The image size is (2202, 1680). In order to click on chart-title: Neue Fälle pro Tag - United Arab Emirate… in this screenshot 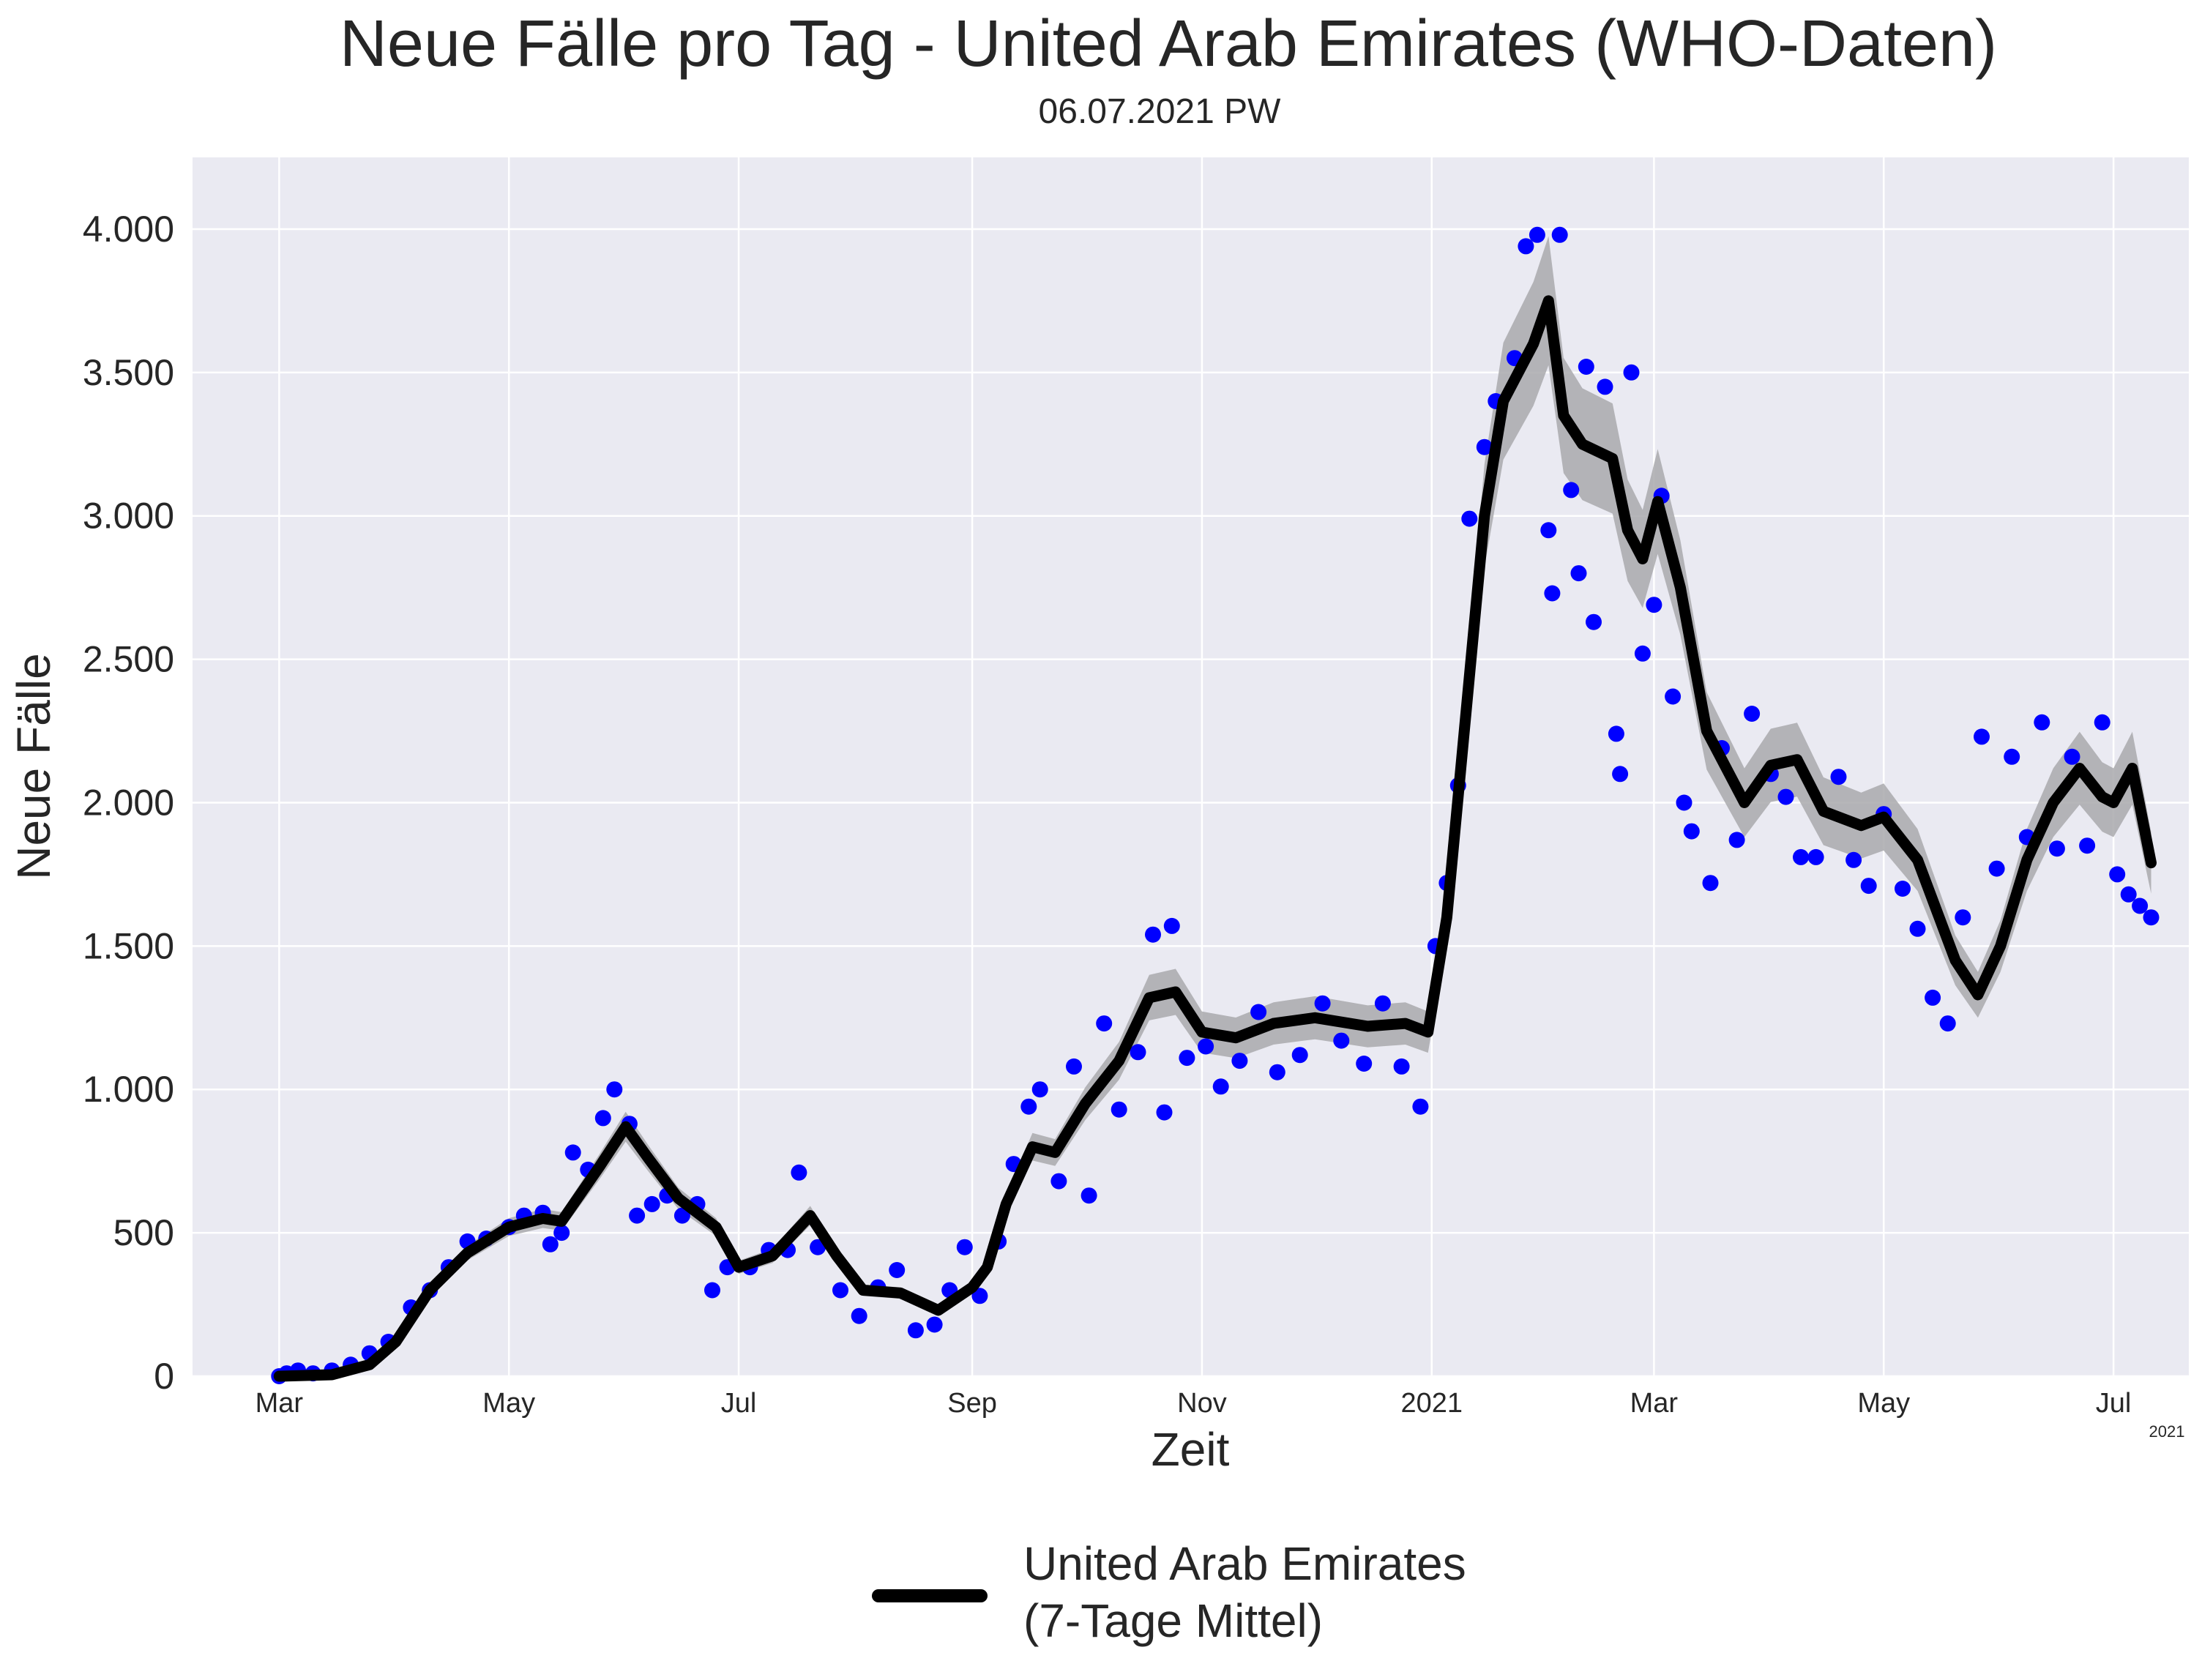, I will do `click(1168, 44)`.